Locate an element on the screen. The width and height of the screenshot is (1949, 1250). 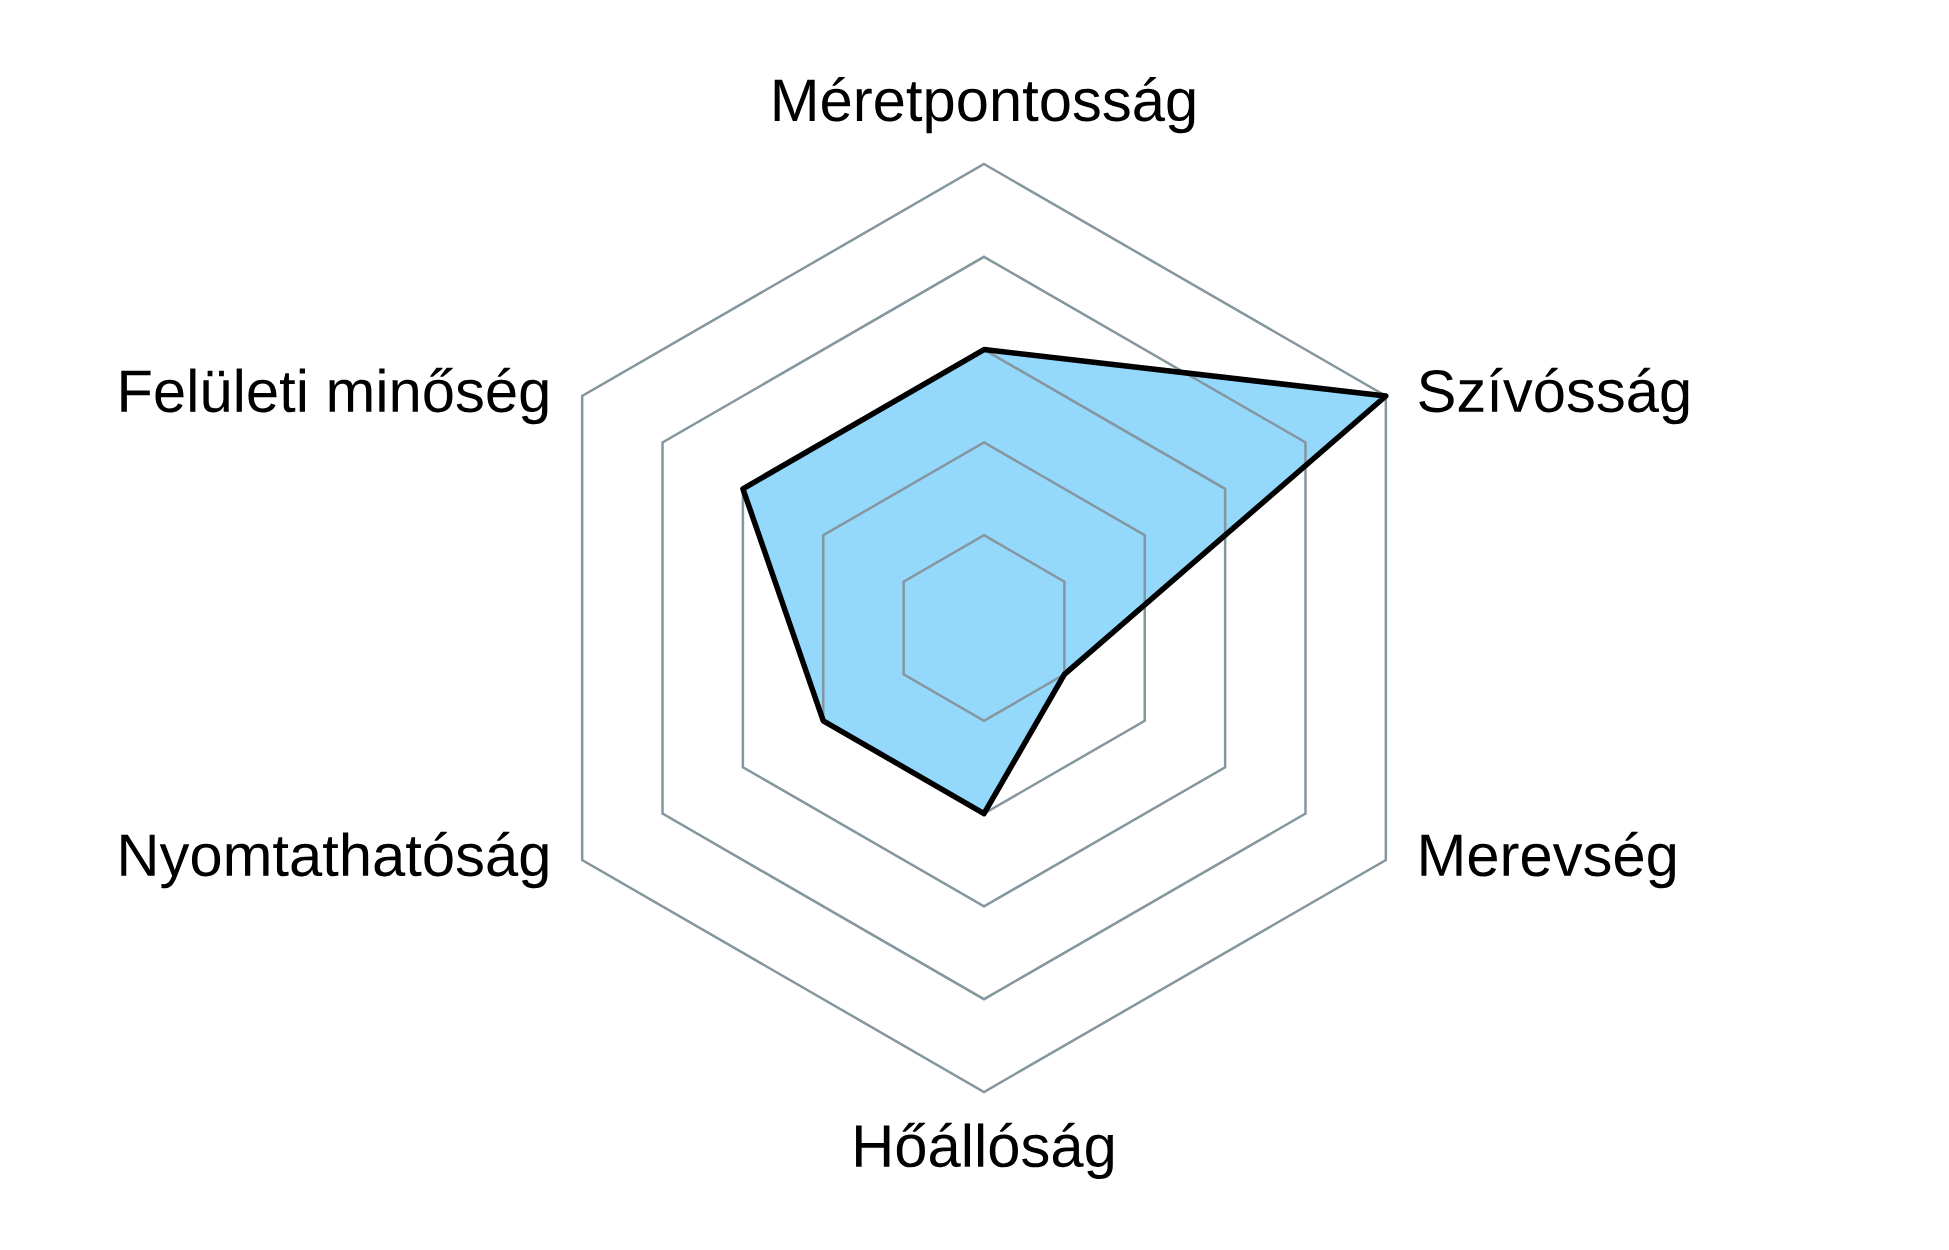
spoke-label: Nyomtathatóság is located at coordinates (334, 860).